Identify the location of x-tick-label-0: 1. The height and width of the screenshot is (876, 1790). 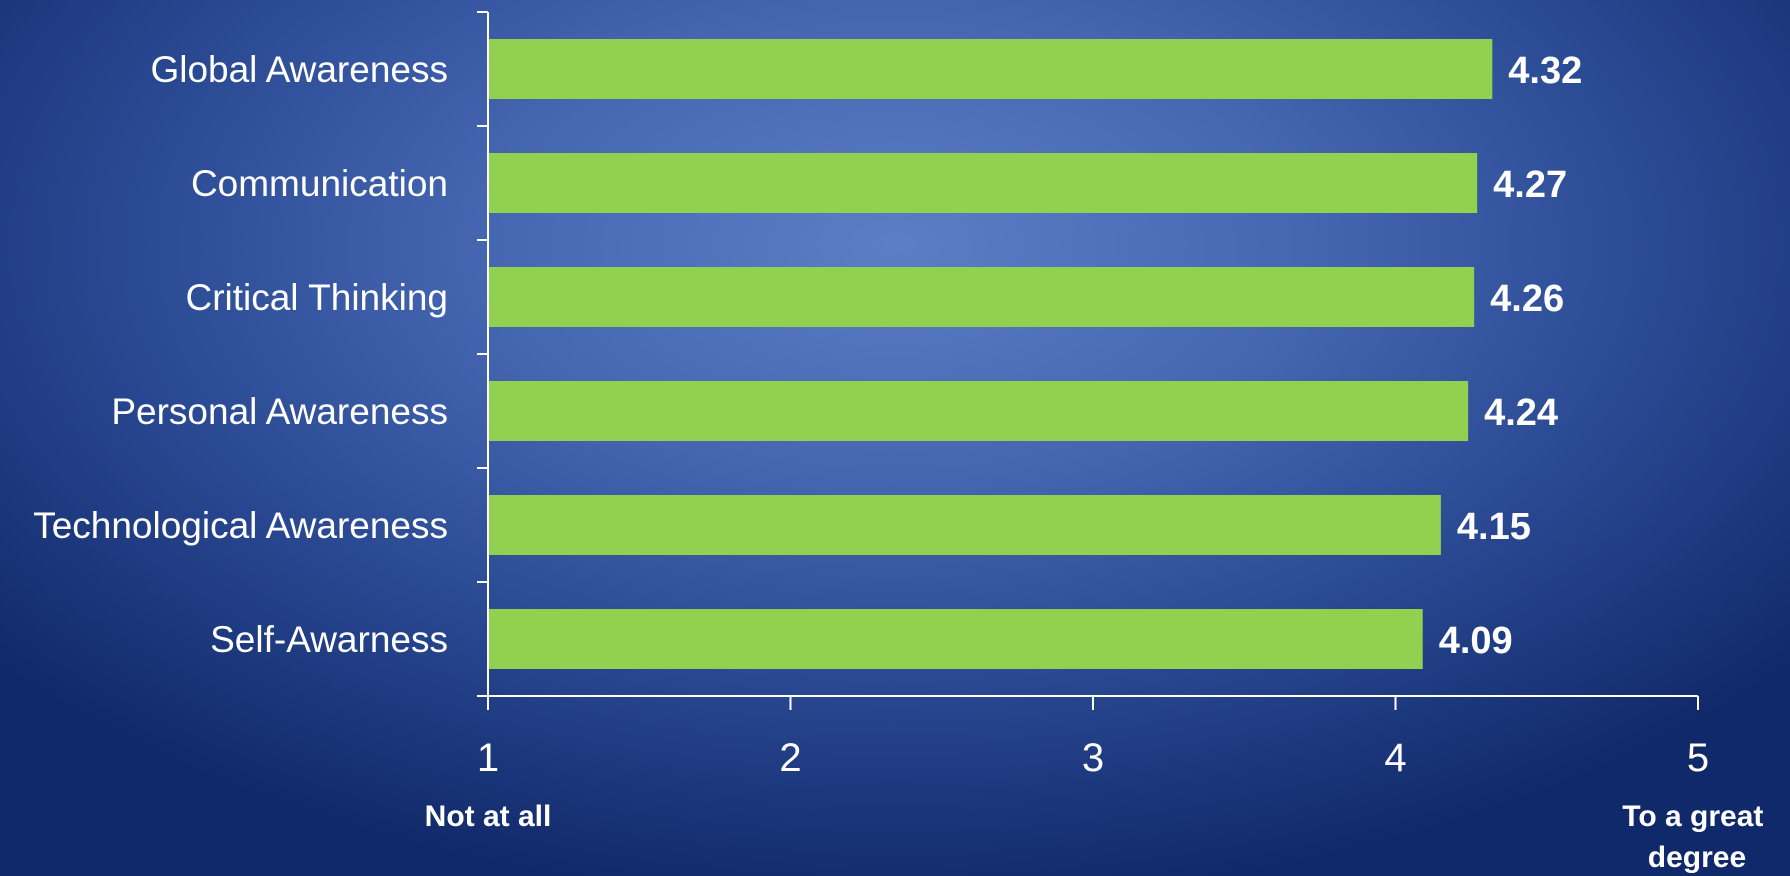
(488, 758).